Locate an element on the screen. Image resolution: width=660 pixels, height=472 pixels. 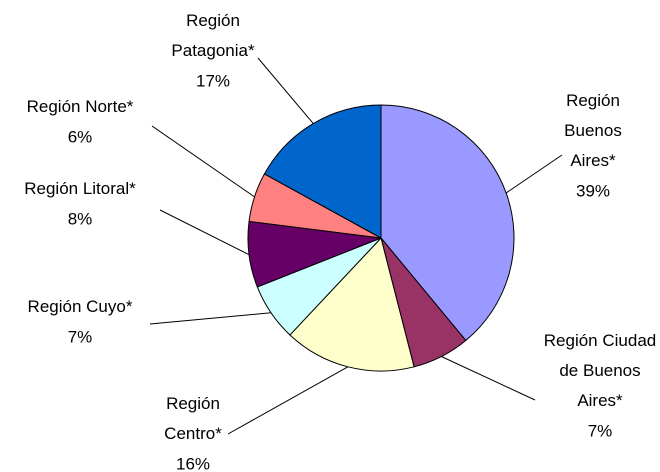
label-line: de Buenos is located at coordinates (599, 370).